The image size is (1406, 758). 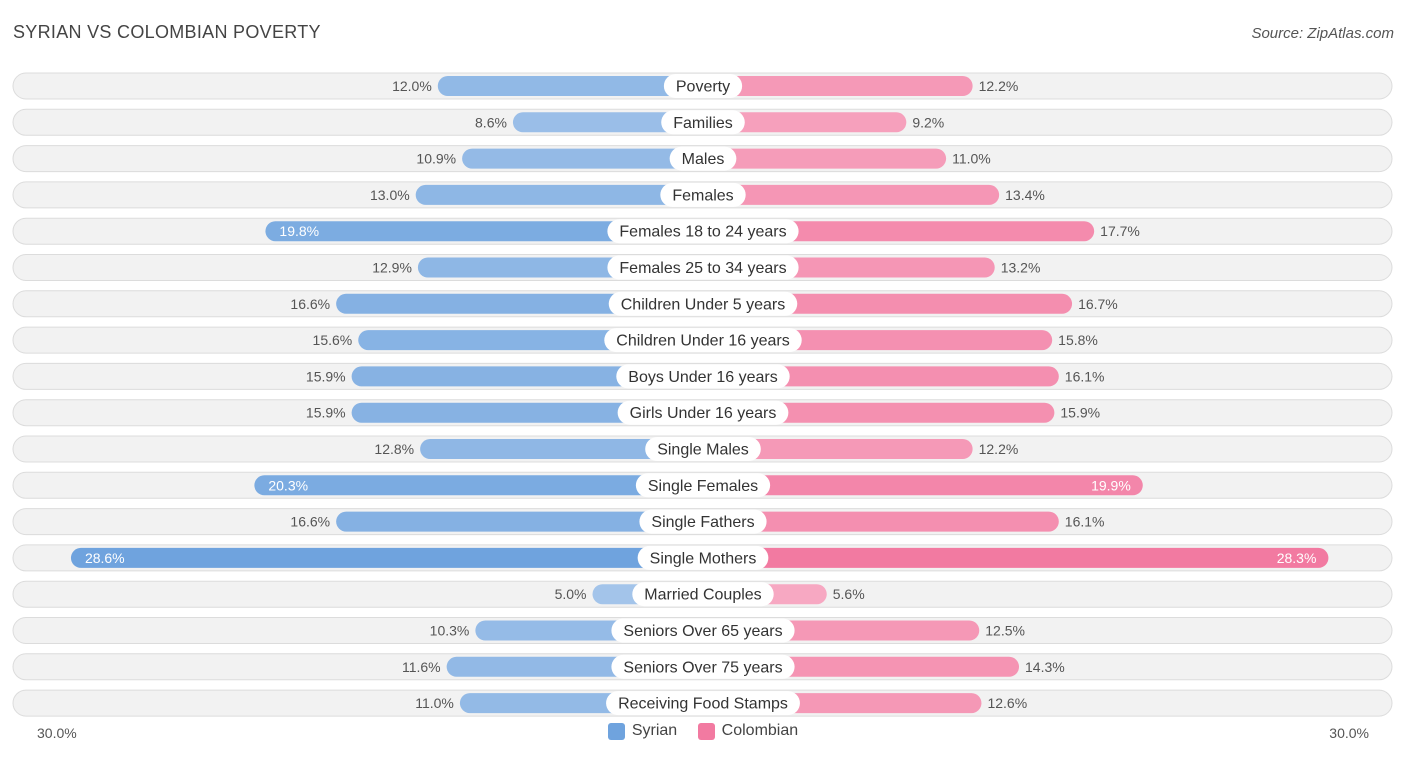 I want to click on value-label-colombian: 13.2%, so click(x=1021, y=268).